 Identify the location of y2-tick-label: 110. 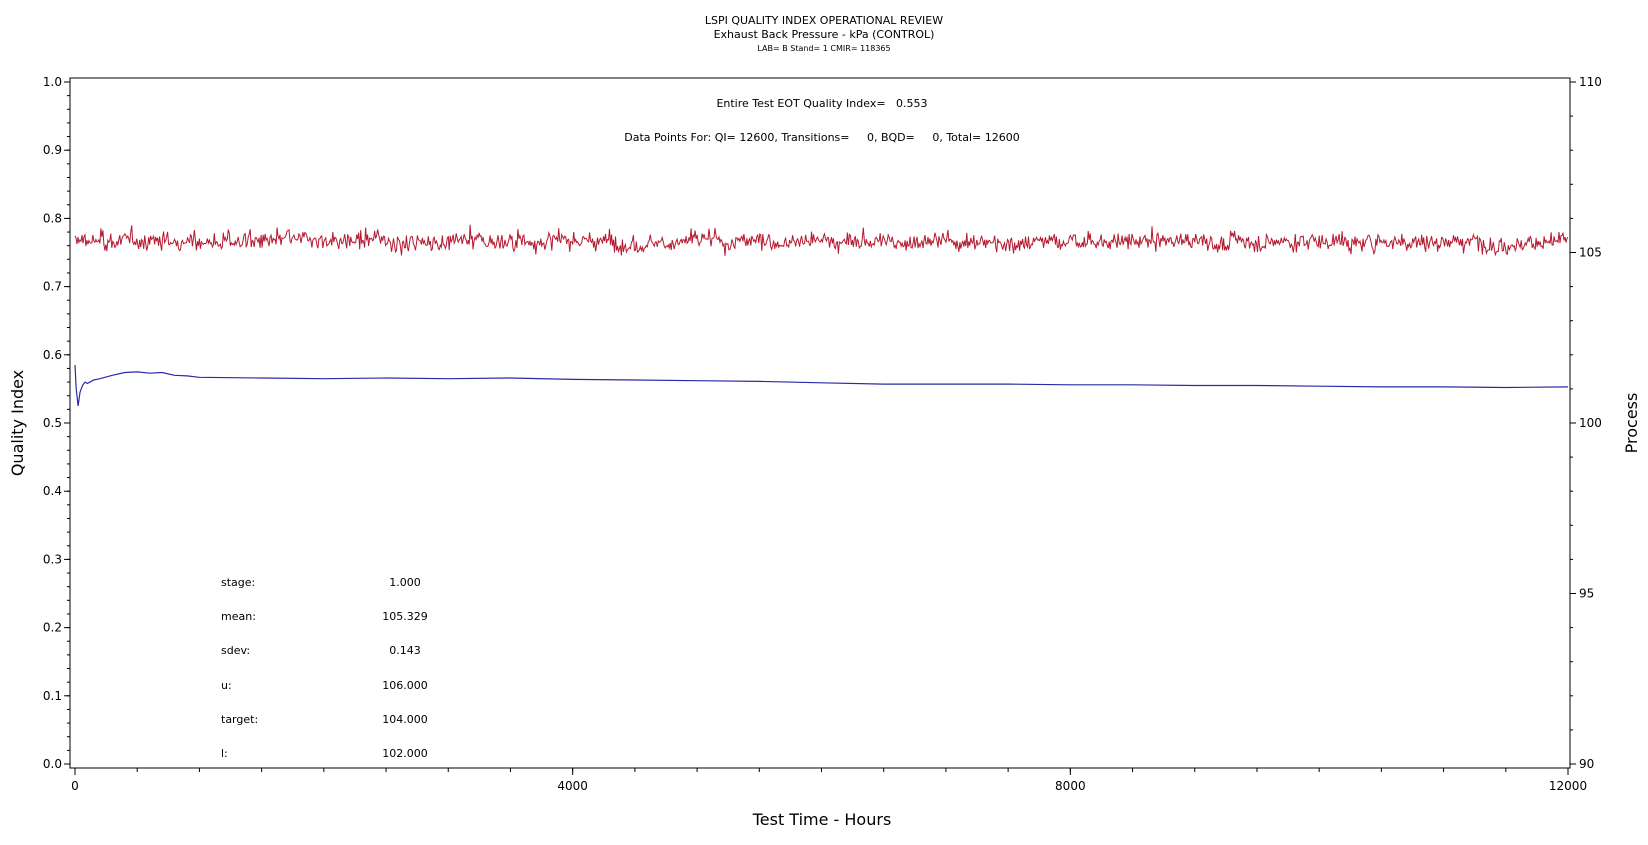
(1590, 82).